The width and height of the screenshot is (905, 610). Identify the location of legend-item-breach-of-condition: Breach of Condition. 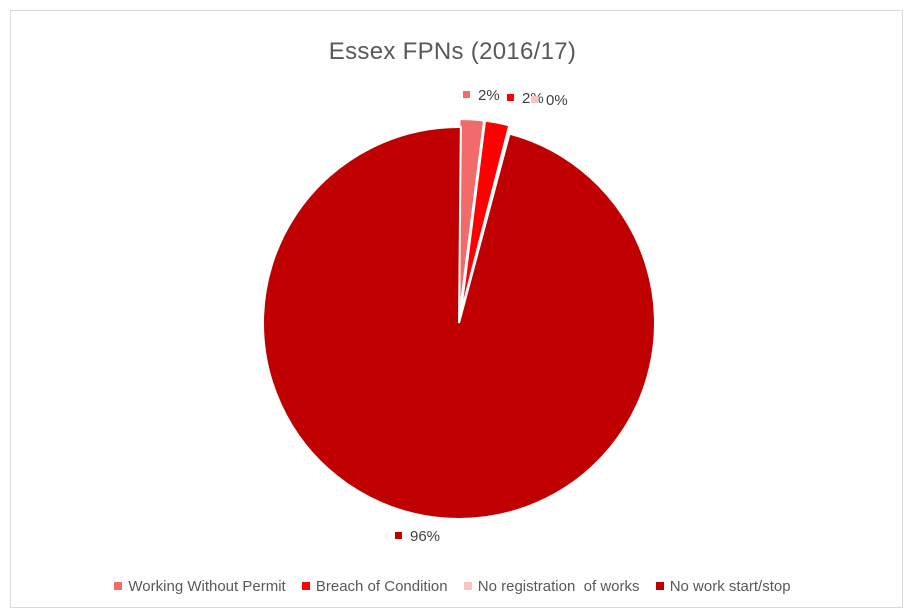
(374, 586).